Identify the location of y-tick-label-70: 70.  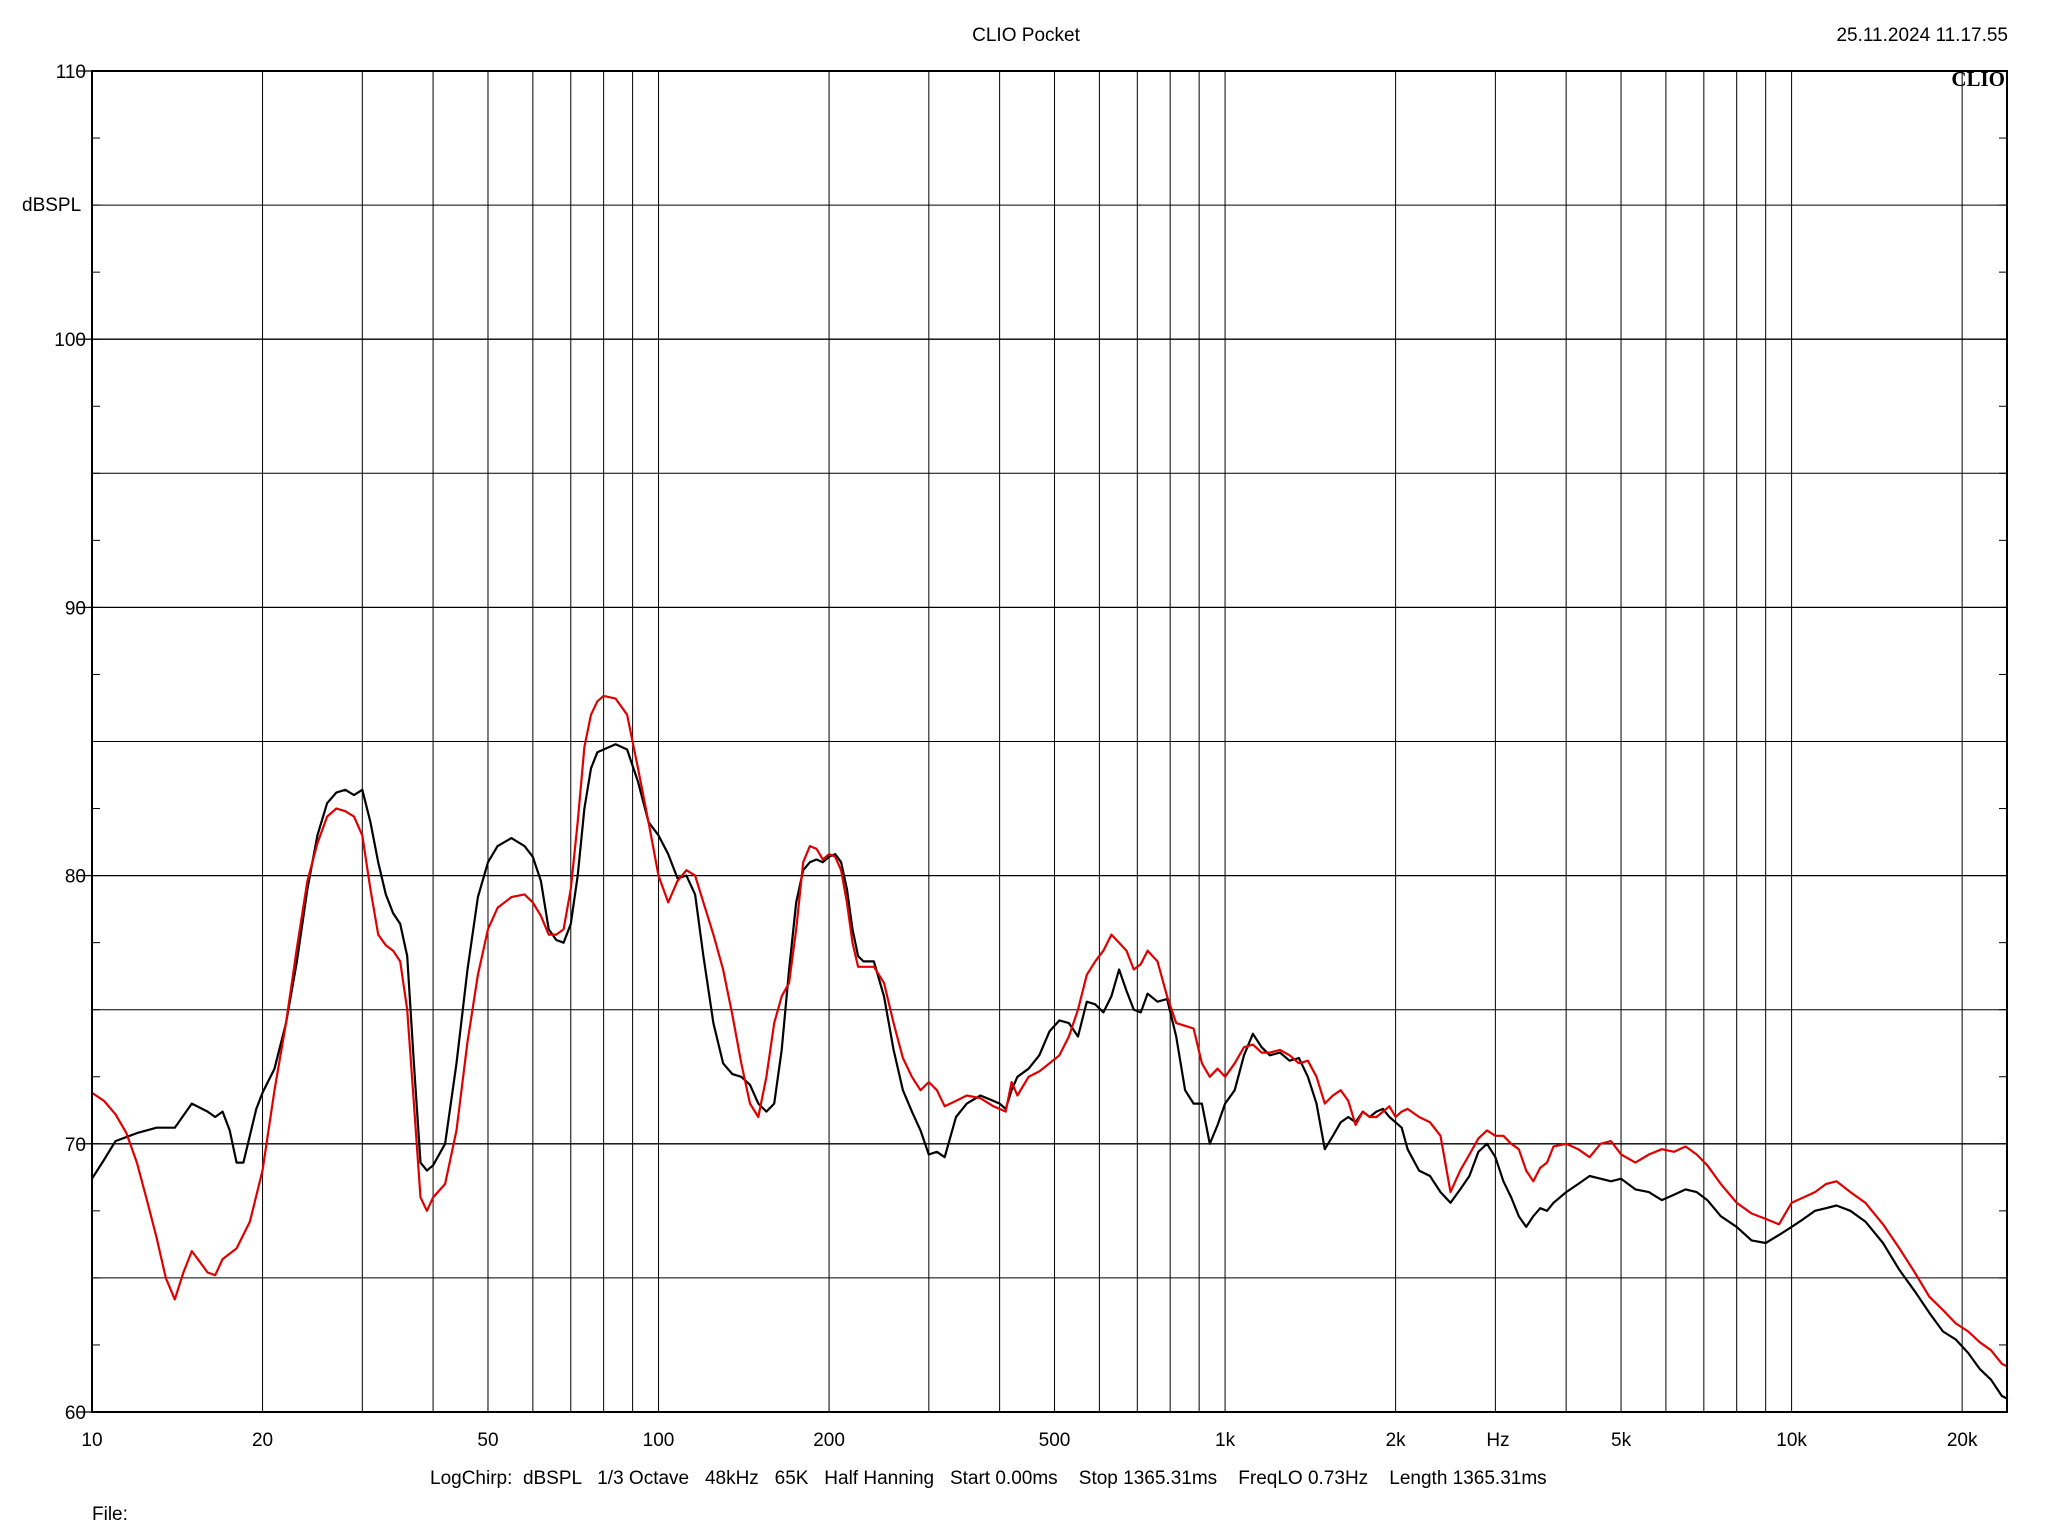
(75, 1145).